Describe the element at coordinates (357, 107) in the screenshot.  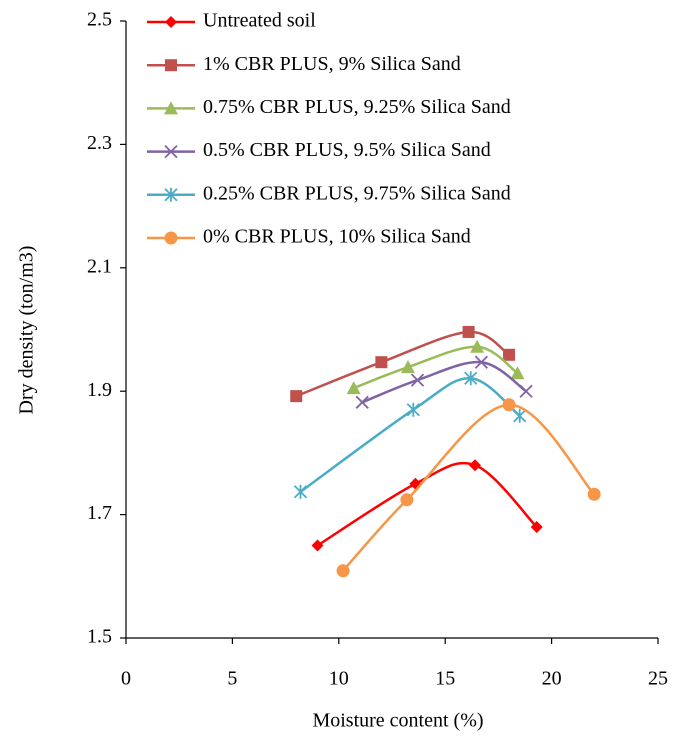
I see `legend-label: 0.75% CBR PLUS, 9.25% Silica Sand` at that location.